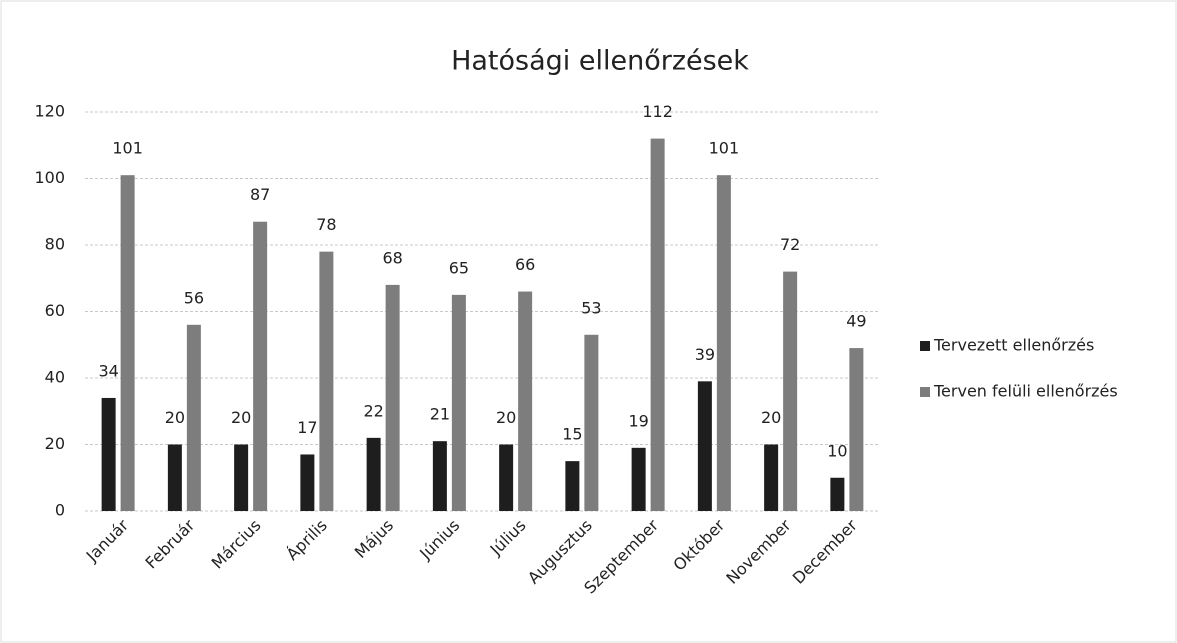  What do you see at coordinates (55, 443) in the screenshot?
I see `y-tick-label: 20` at bounding box center [55, 443].